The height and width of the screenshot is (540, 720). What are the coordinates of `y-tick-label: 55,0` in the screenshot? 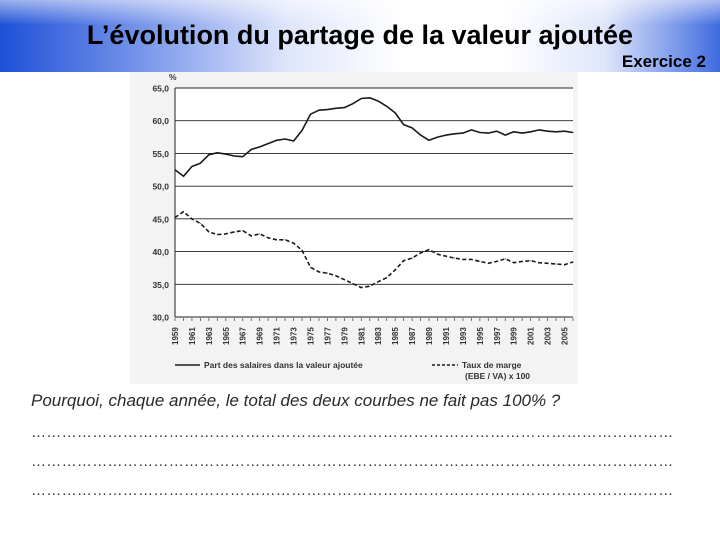 It's located at (160, 154).